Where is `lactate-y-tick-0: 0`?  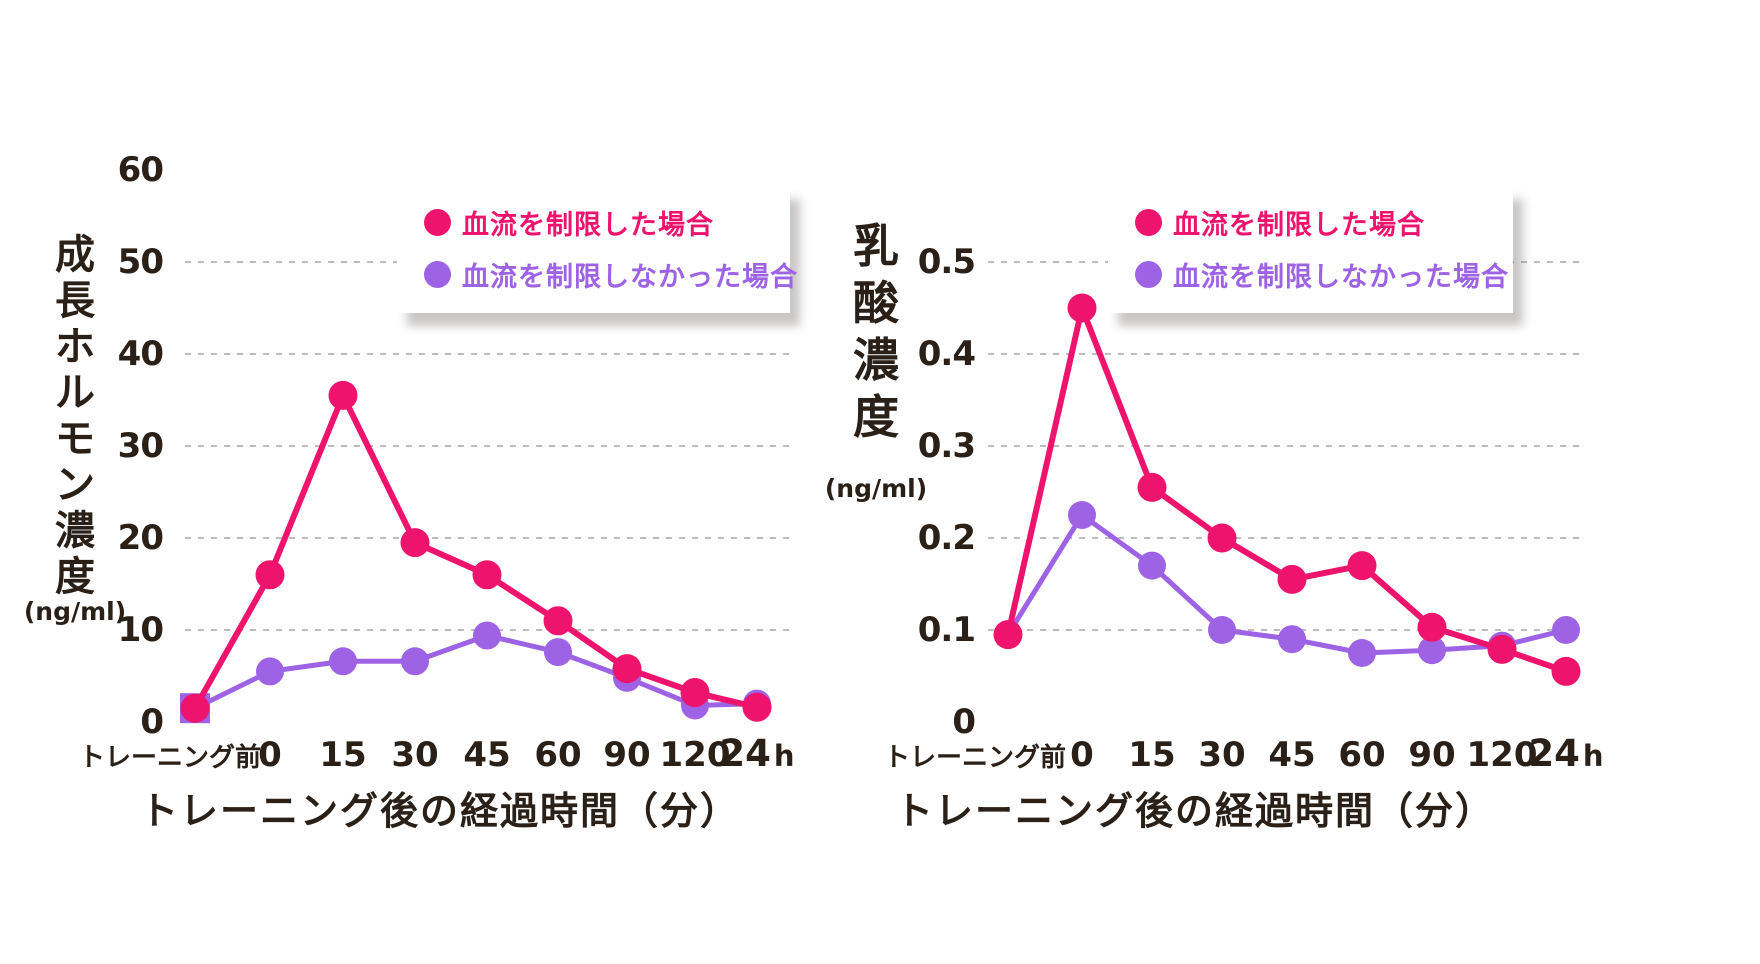
lactate-y-tick-0: 0 is located at coordinates (963, 722).